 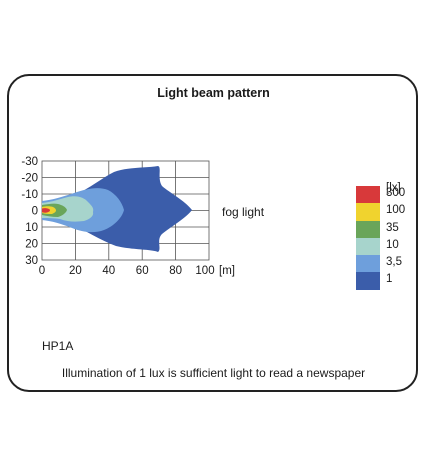 What do you see at coordinates (392, 227) in the screenshot?
I see `legend-label: 35` at bounding box center [392, 227].